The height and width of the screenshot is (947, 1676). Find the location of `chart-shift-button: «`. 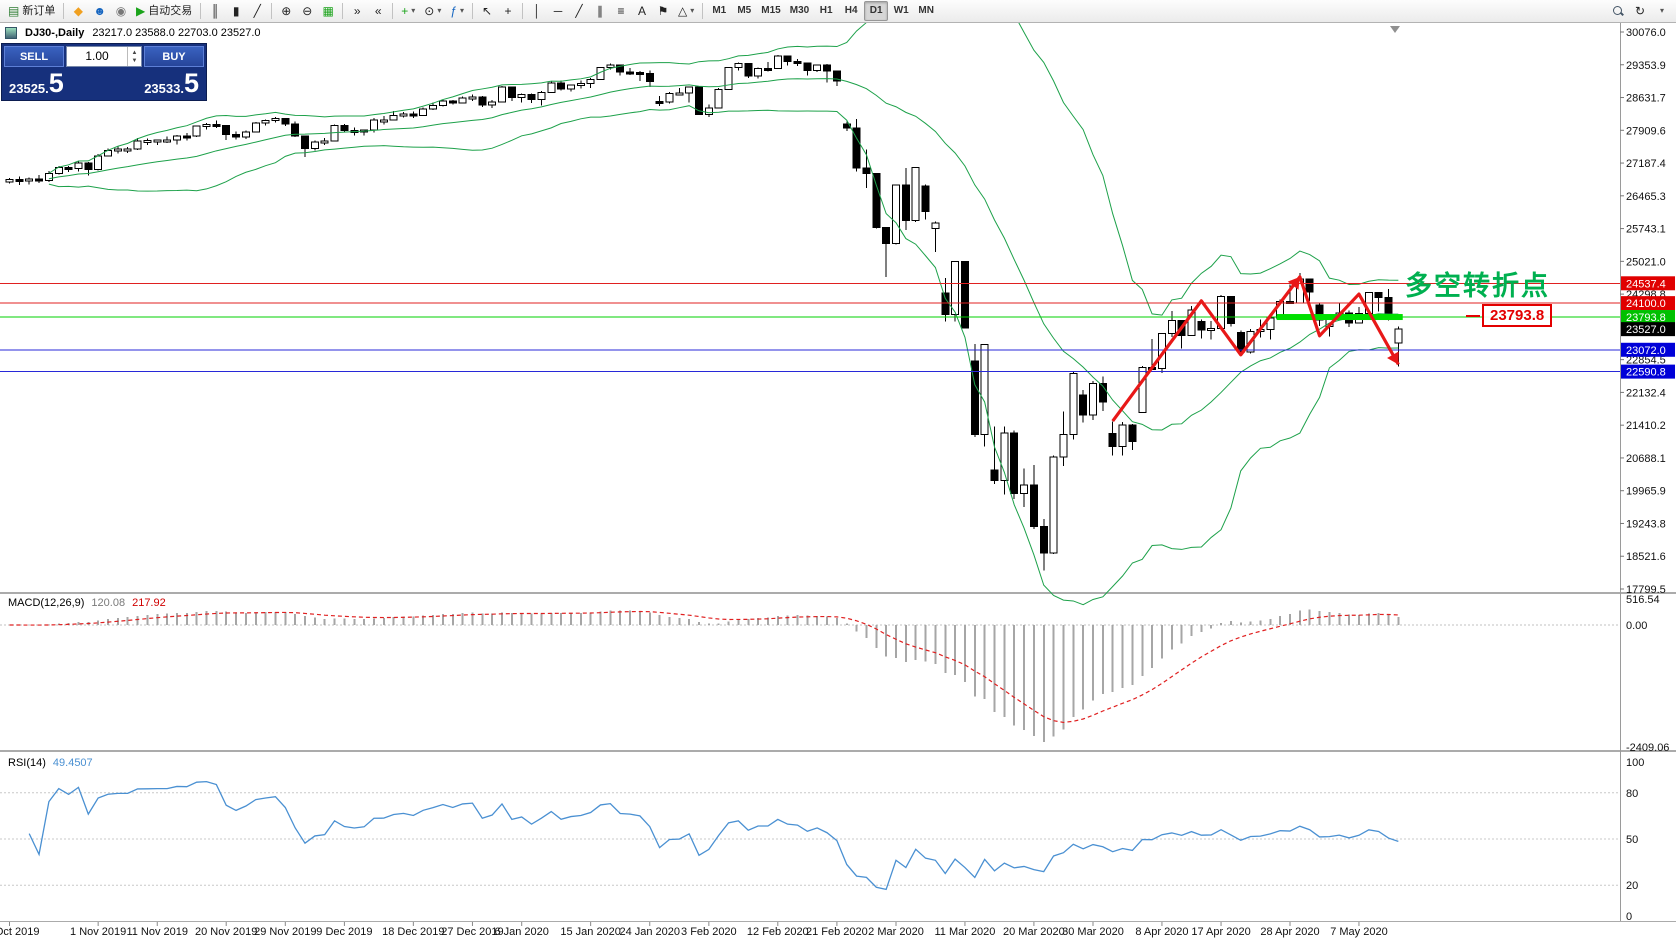

chart-shift-button: « is located at coordinates (378, 11).